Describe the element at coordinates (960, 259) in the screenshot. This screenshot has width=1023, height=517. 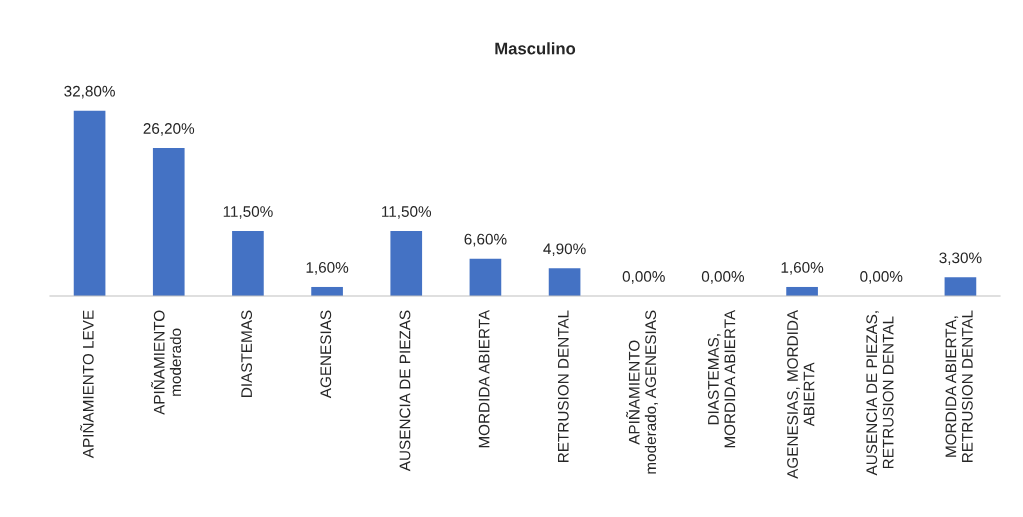
I see `data-label: 3,30%` at that location.